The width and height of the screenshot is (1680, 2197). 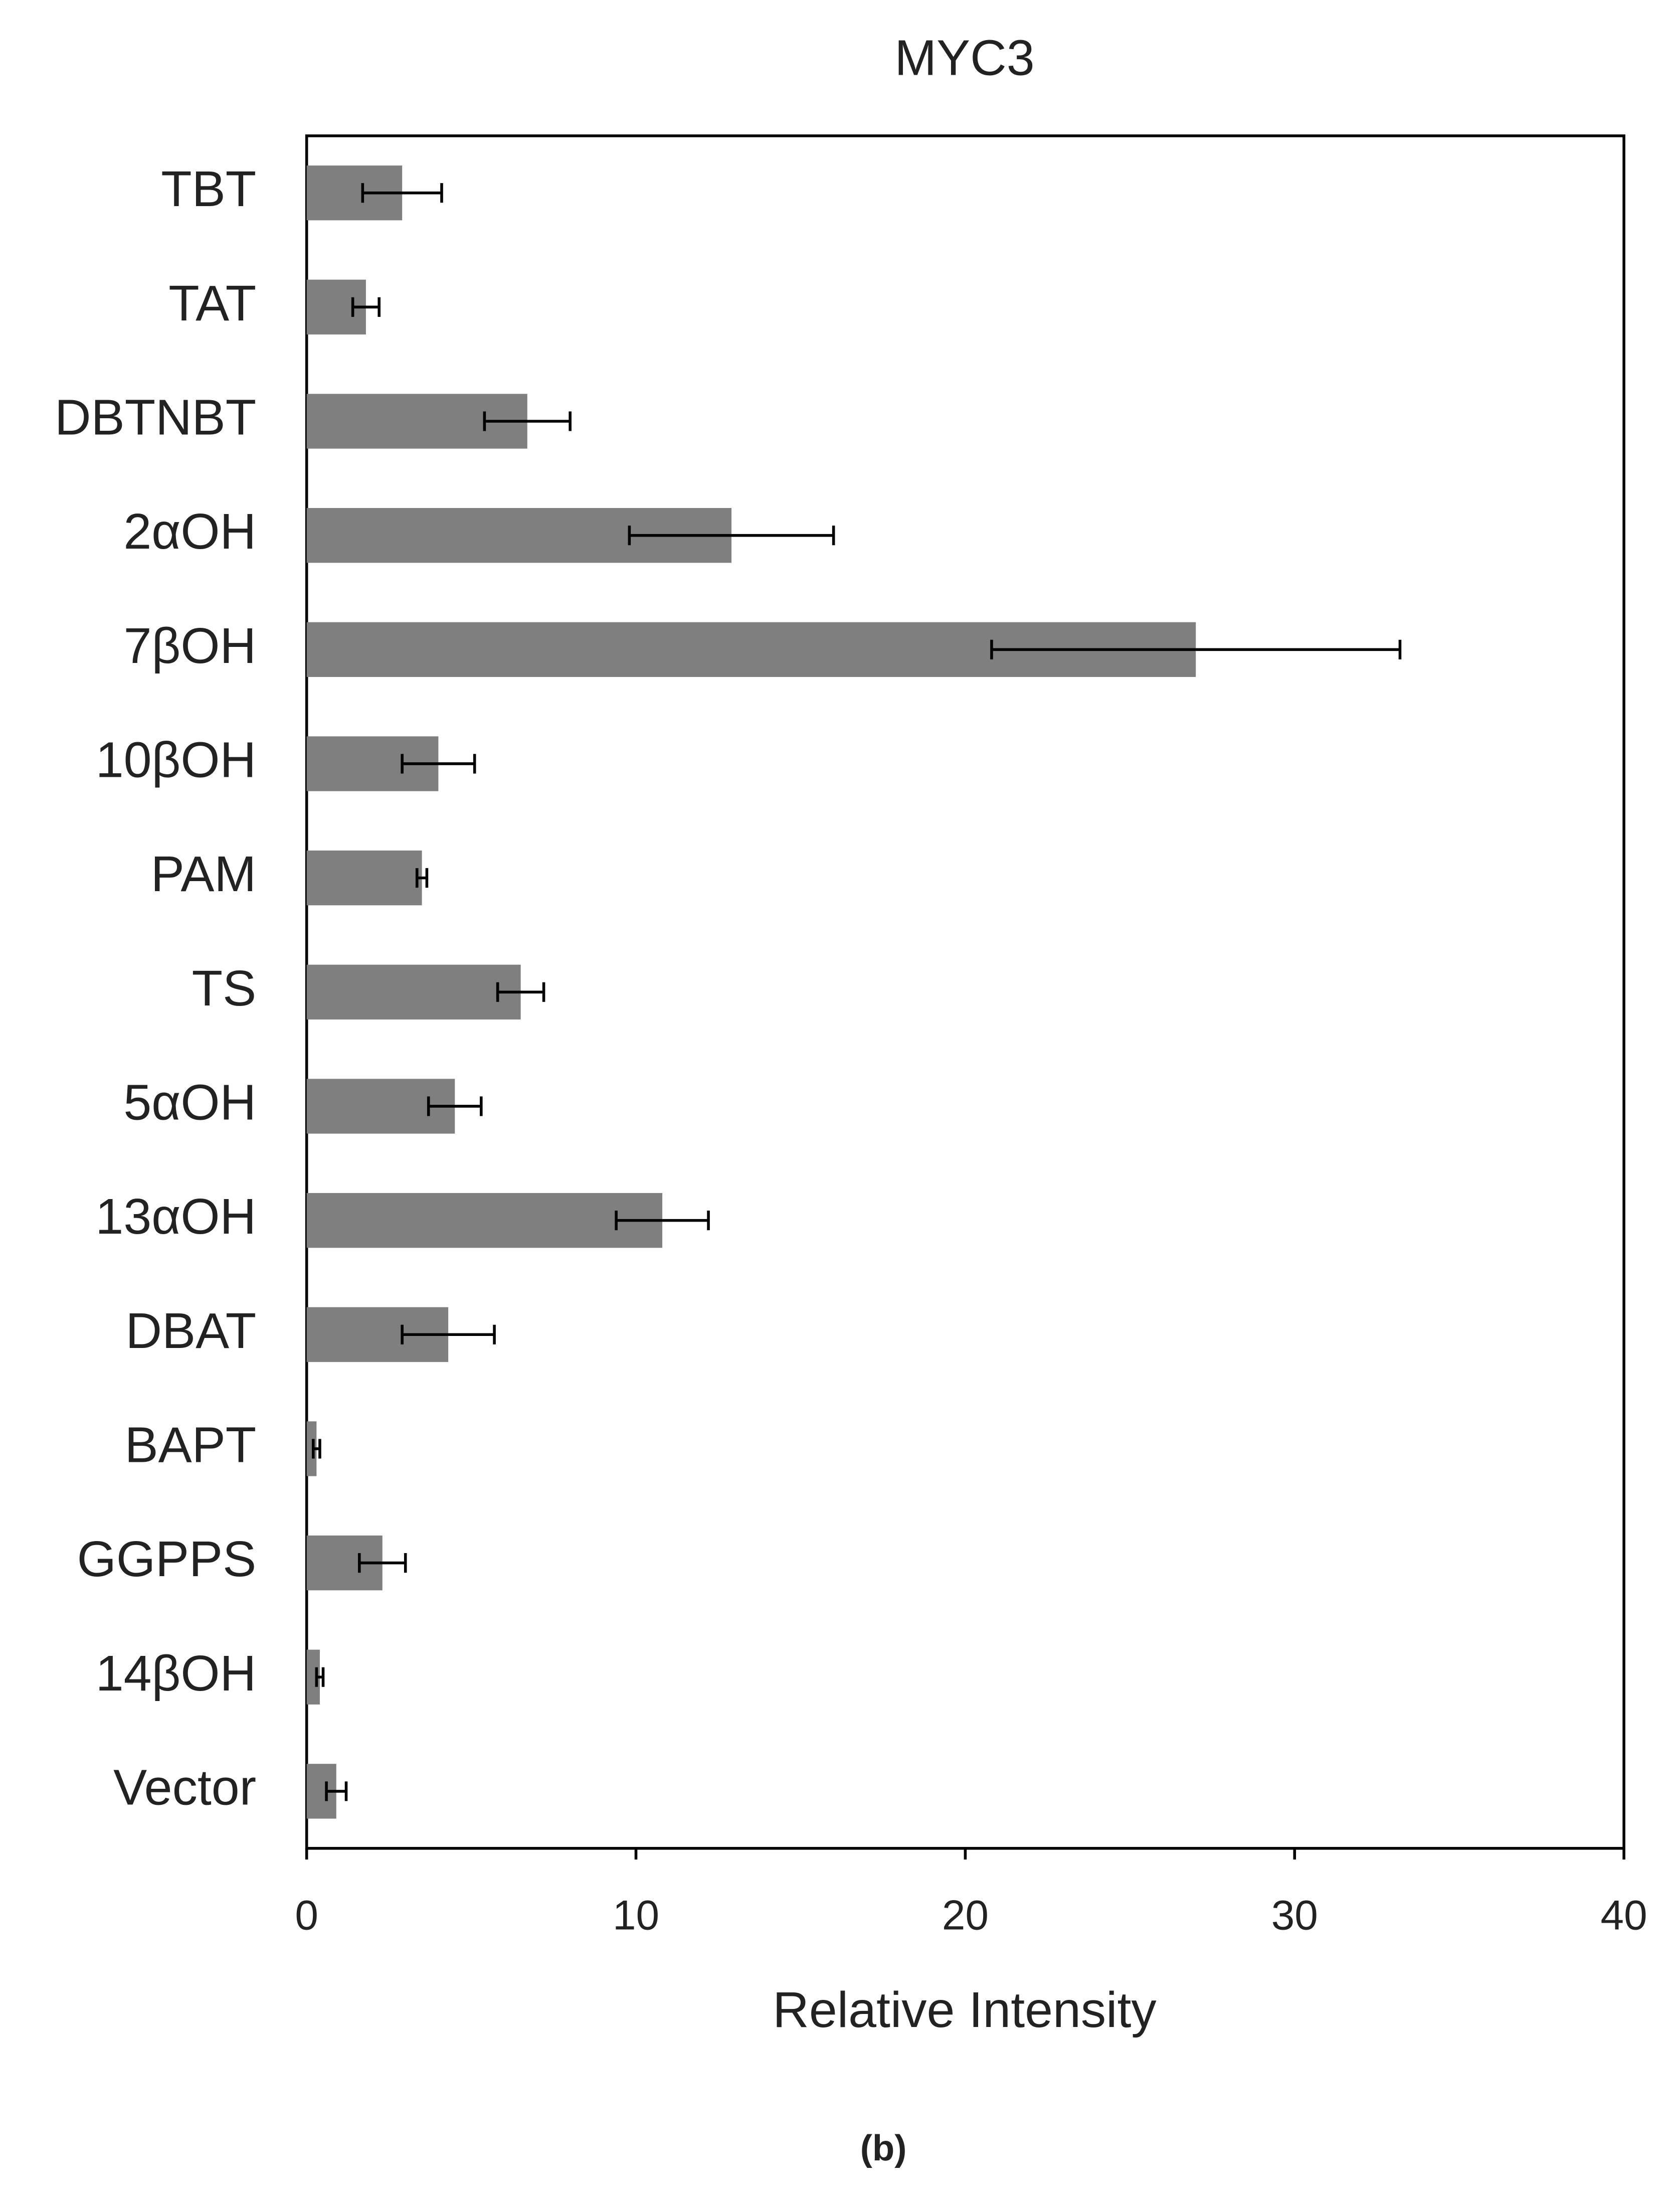 I want to click on x-axis-label: Relative Intensity, so click(x=965, y=2010).